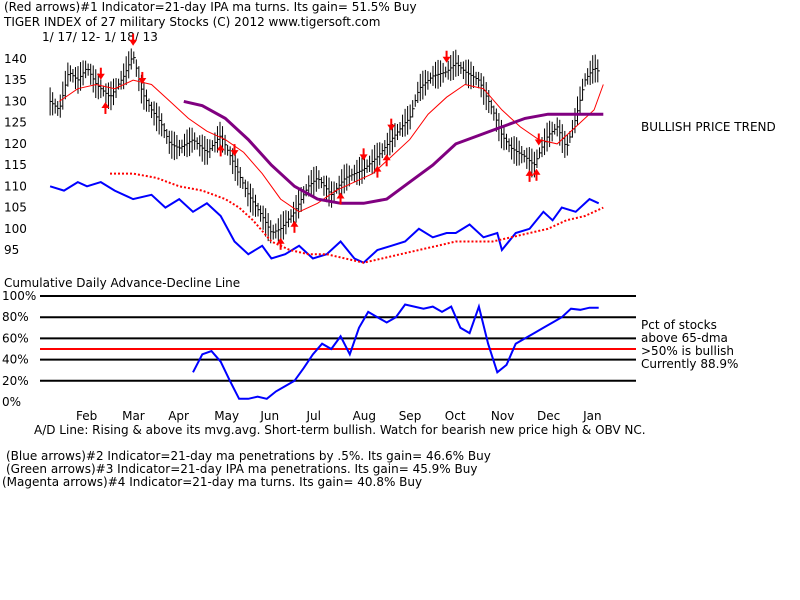 The width and height of the screenshot is (800, 600). Describe the element at coordinates (684, 338) in the screenshot. I see `pct-label-2: above 65-dma` at that location.